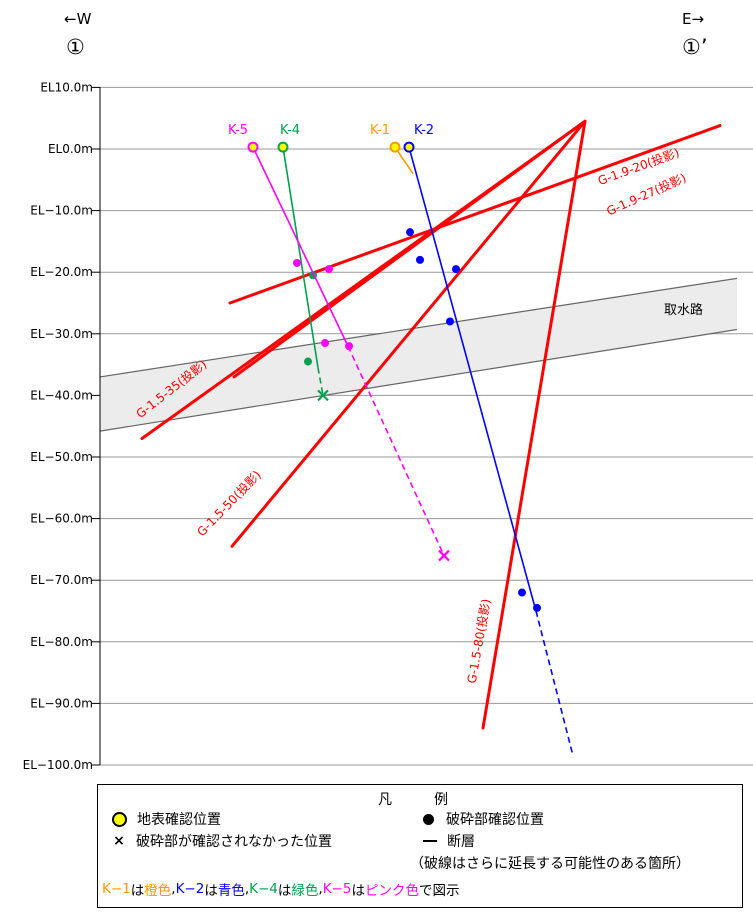 Image resolution: width=753 pixels, height=916 pixels. I want to click on waterway-upper-edge, so click(418, 327).